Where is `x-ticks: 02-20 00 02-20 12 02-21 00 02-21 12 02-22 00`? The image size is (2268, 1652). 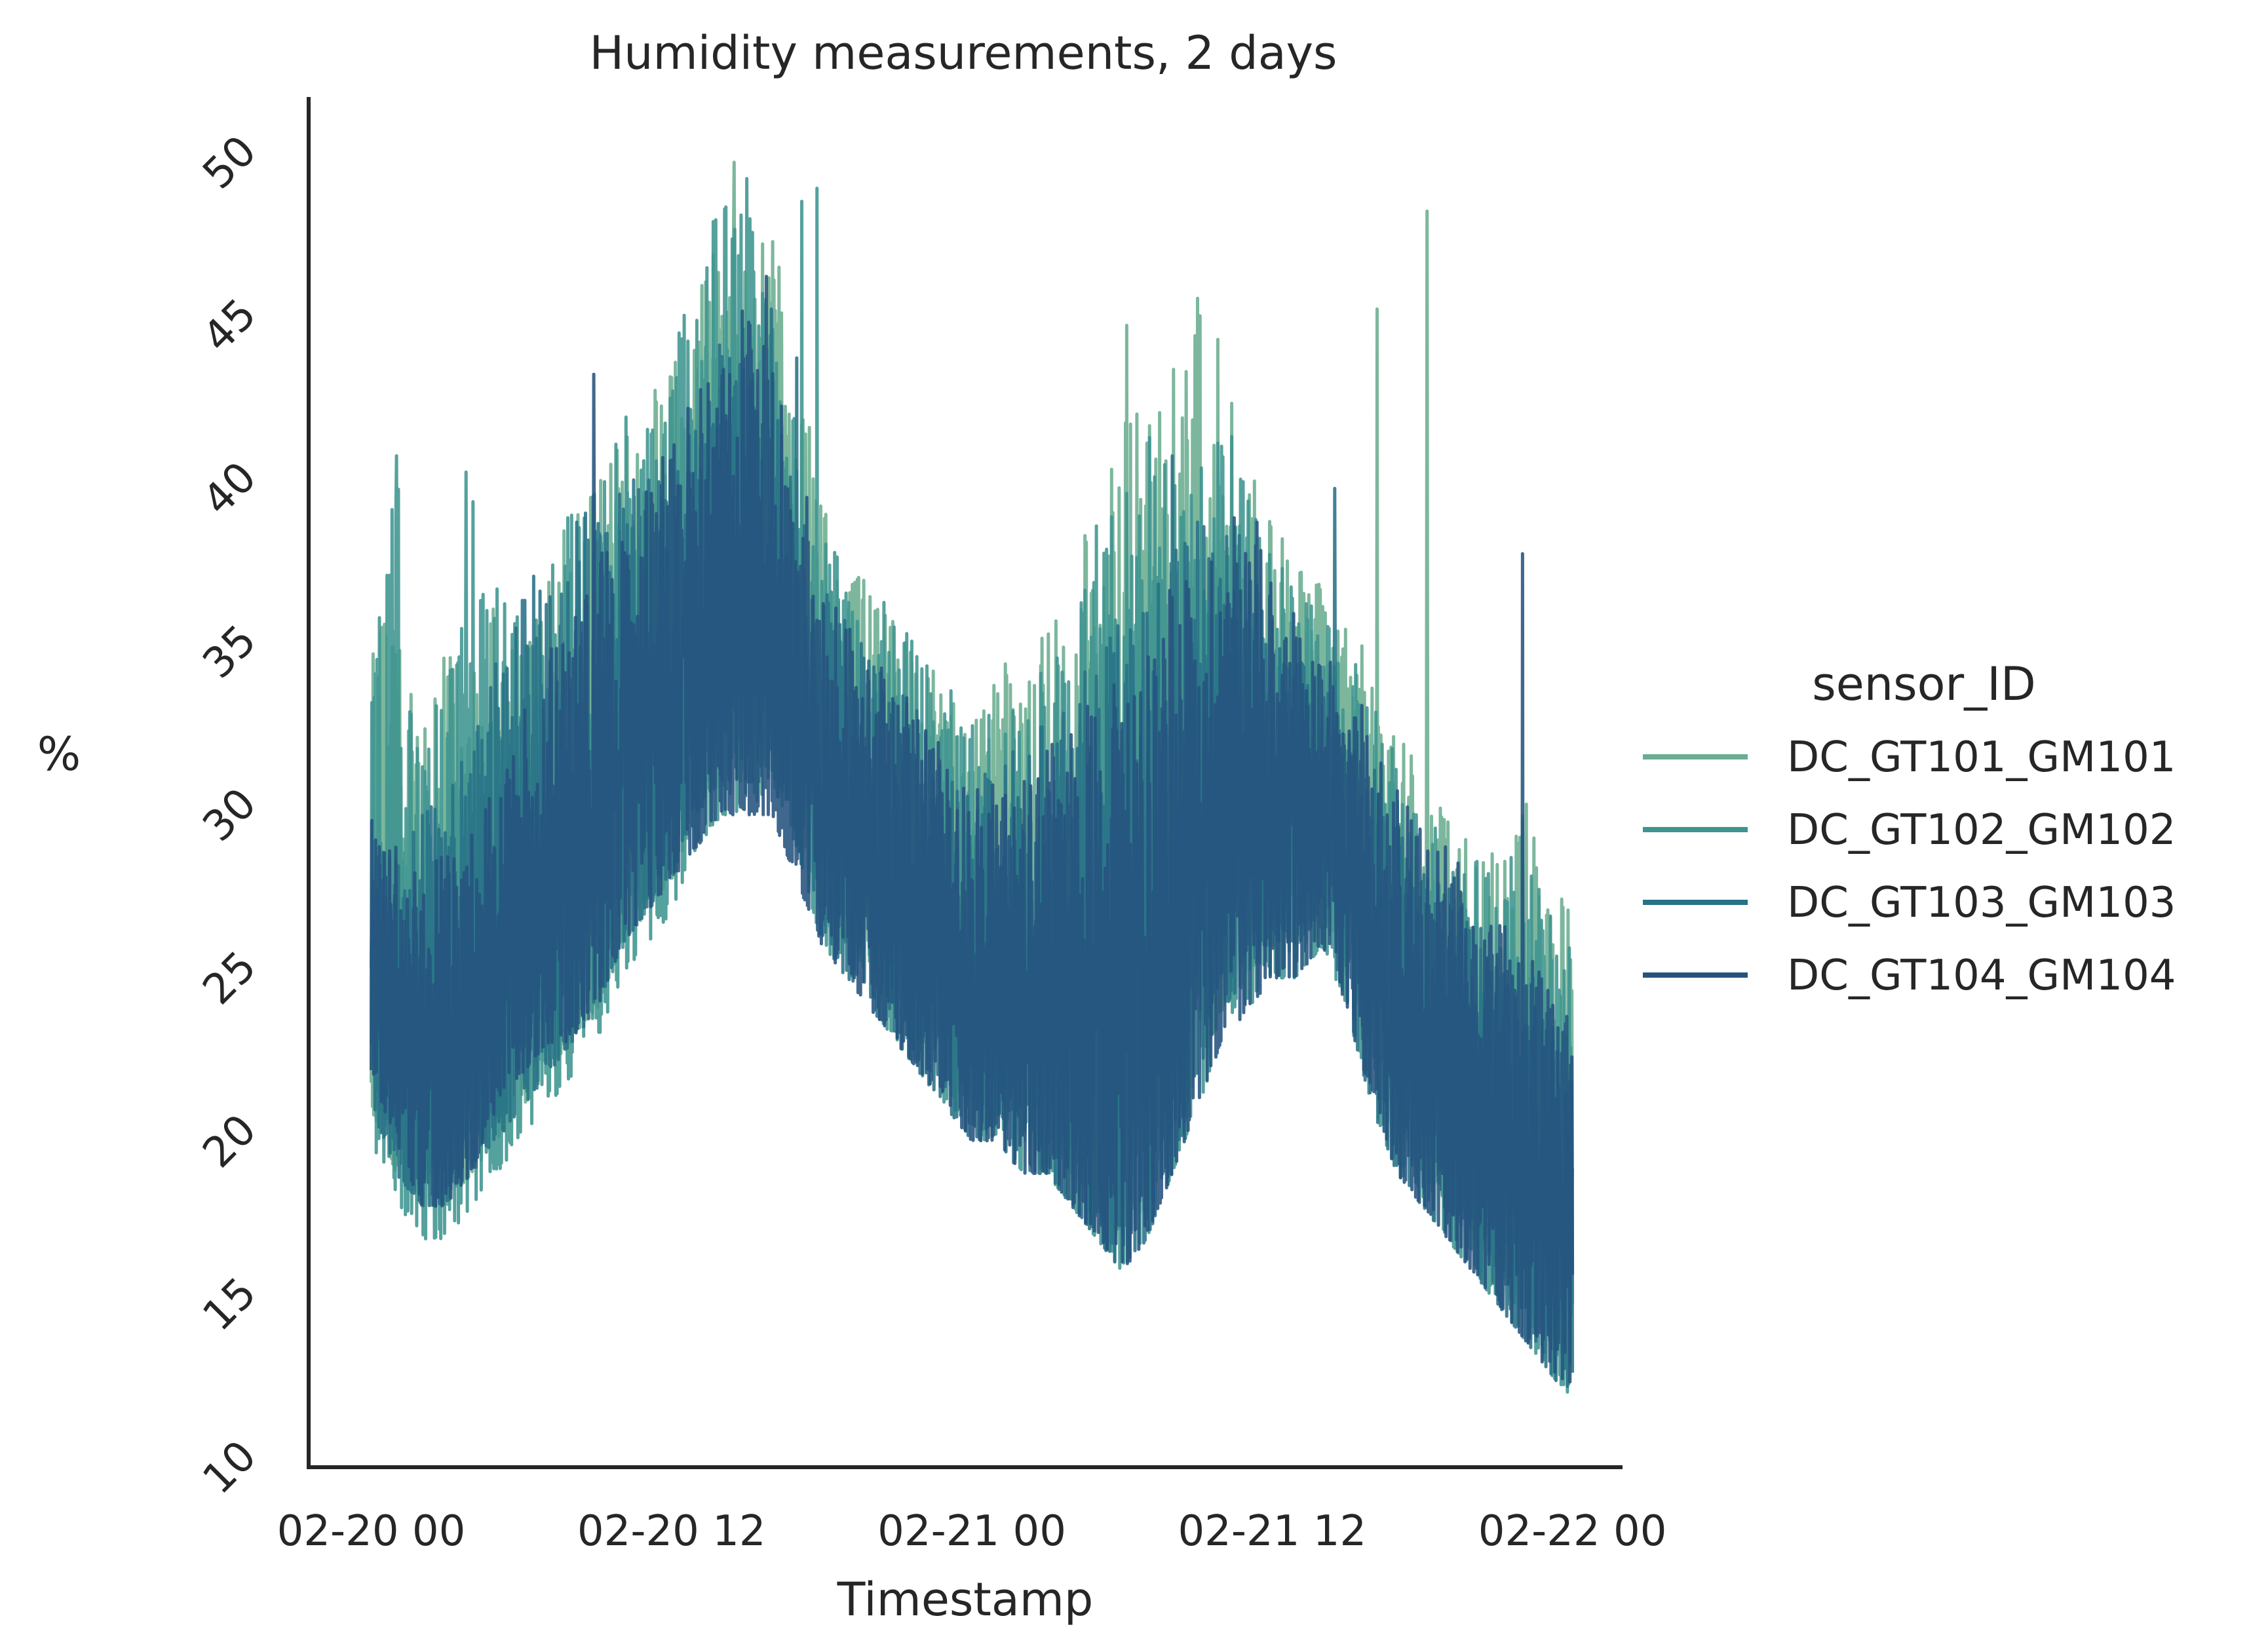 x-ticks: 02-20 00 02-20 12 02-21 00 02-21 12 02-22 00 is located at coordinates (972, 1531).